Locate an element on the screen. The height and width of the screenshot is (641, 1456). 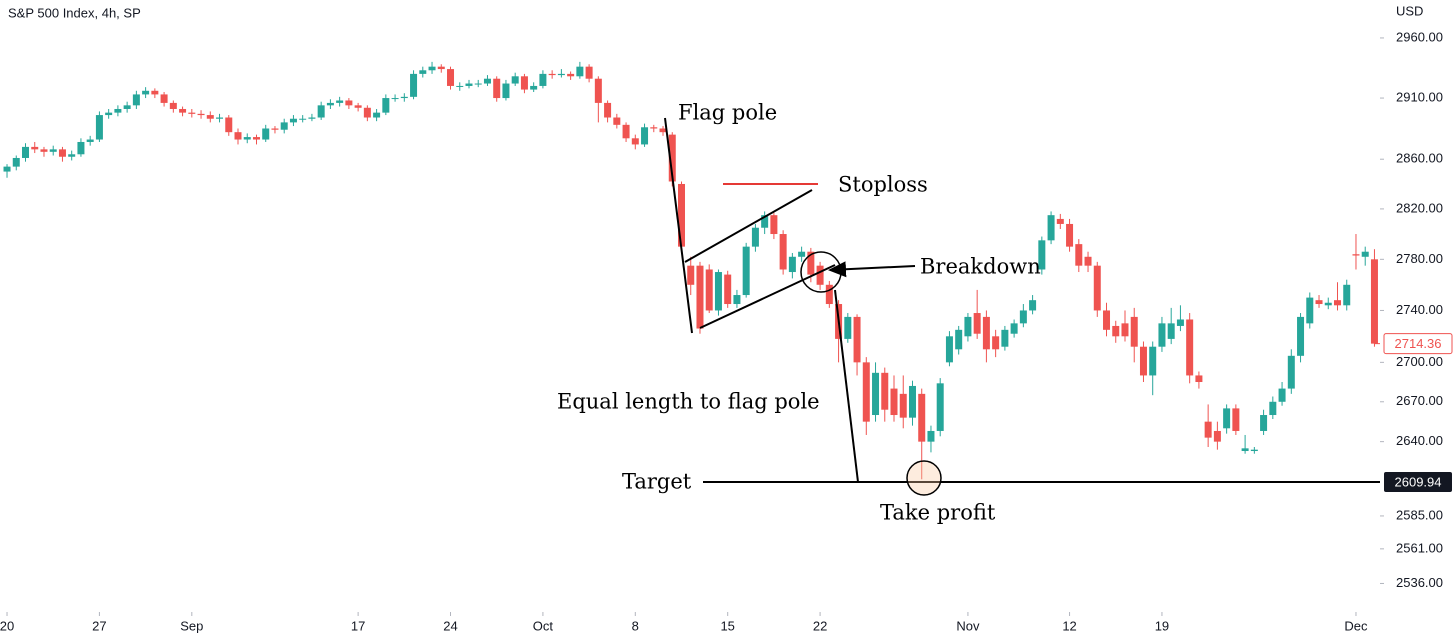
y-tick-label: 2780.00 is located at coordinates (1419, 258).